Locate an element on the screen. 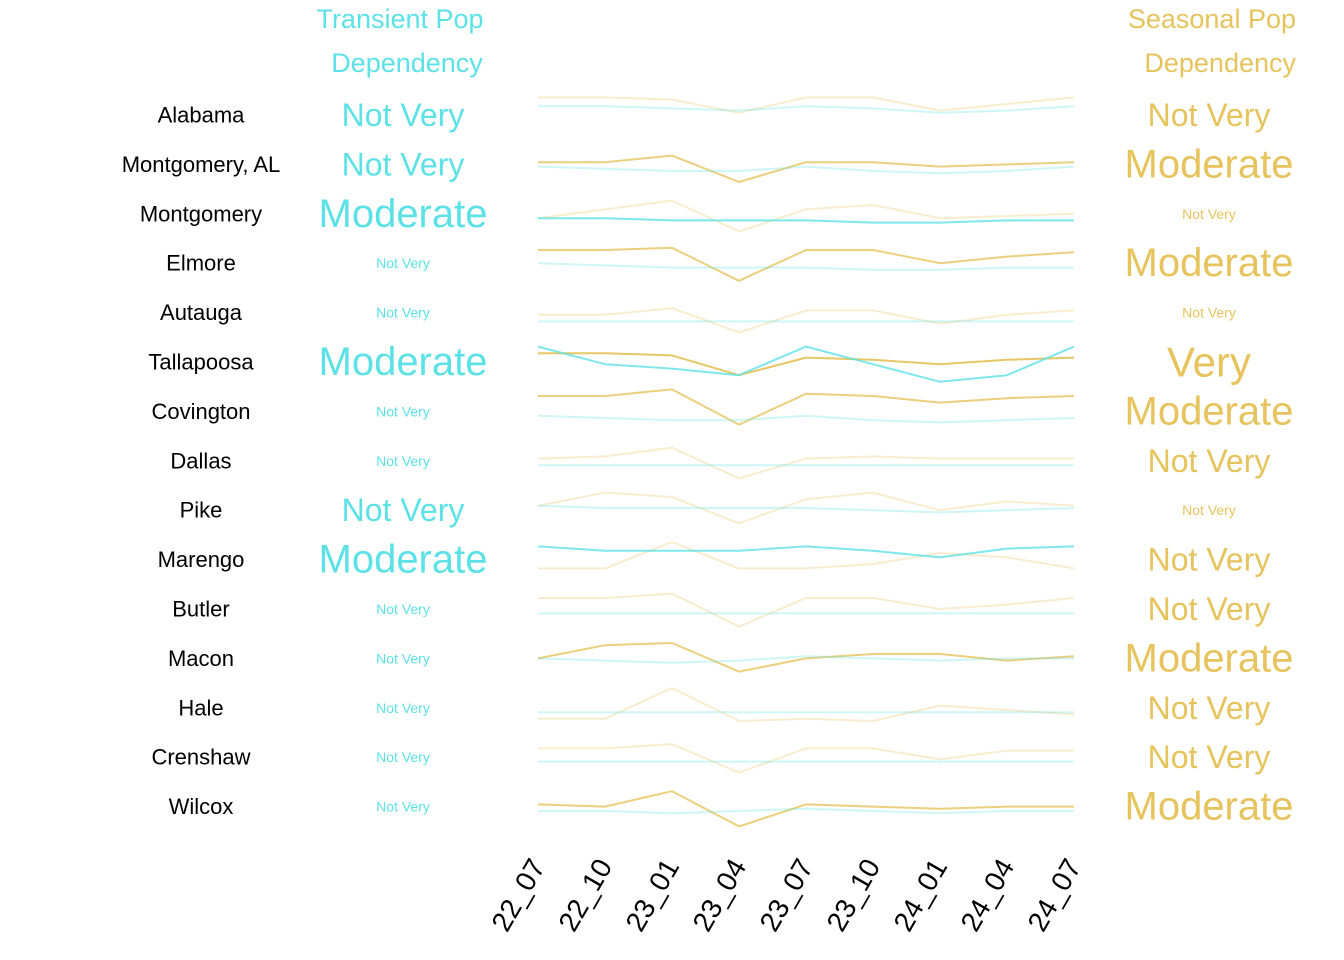 The height and width of the screenshot is (960, 1344). x-tick-label: 23_10 is located at coordinates (853, 895).